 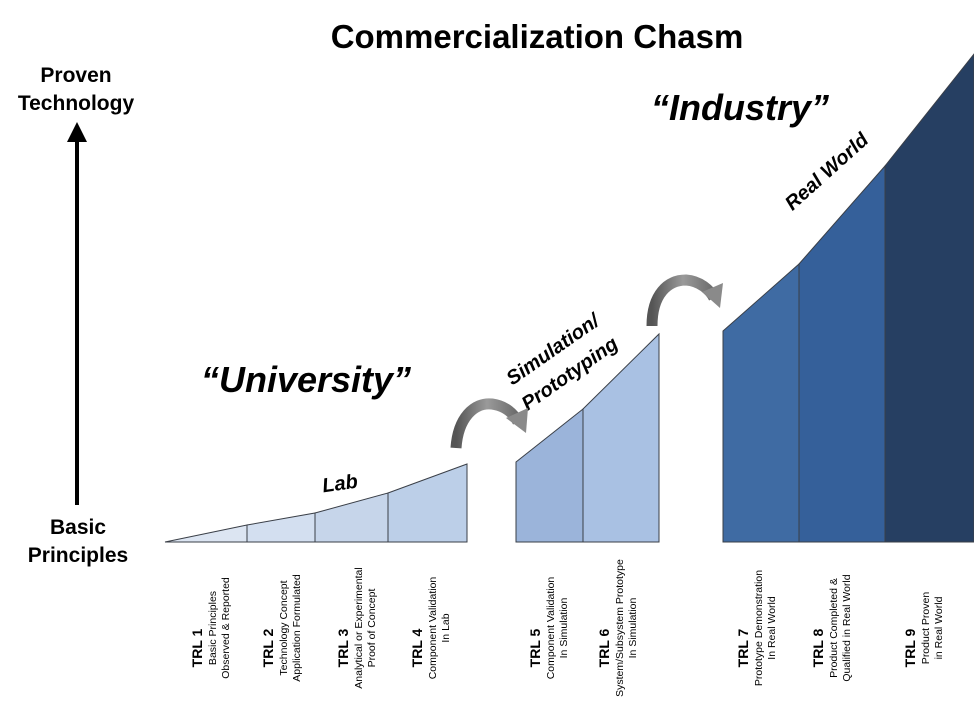 I want to click on trl-9-label: TRL 9 Product Proven in Real World, so click(x=923, y=630).